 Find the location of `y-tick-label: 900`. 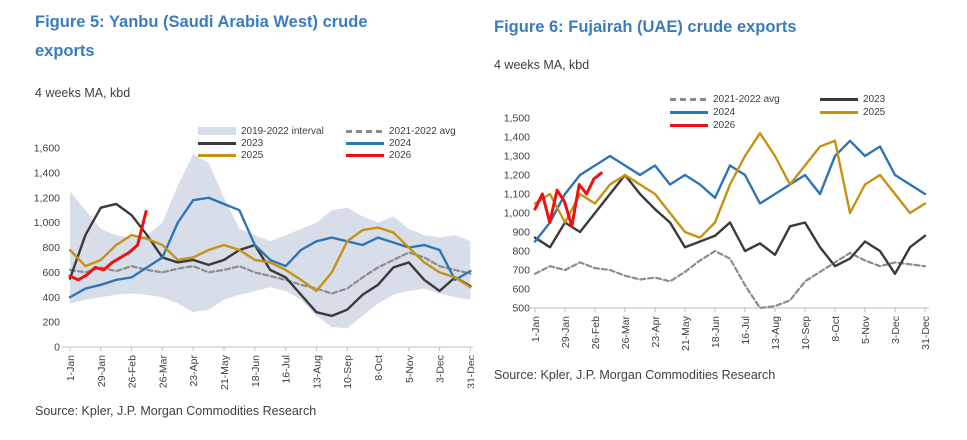

y-tick-label: 900 is located at coordinates (521, 233).